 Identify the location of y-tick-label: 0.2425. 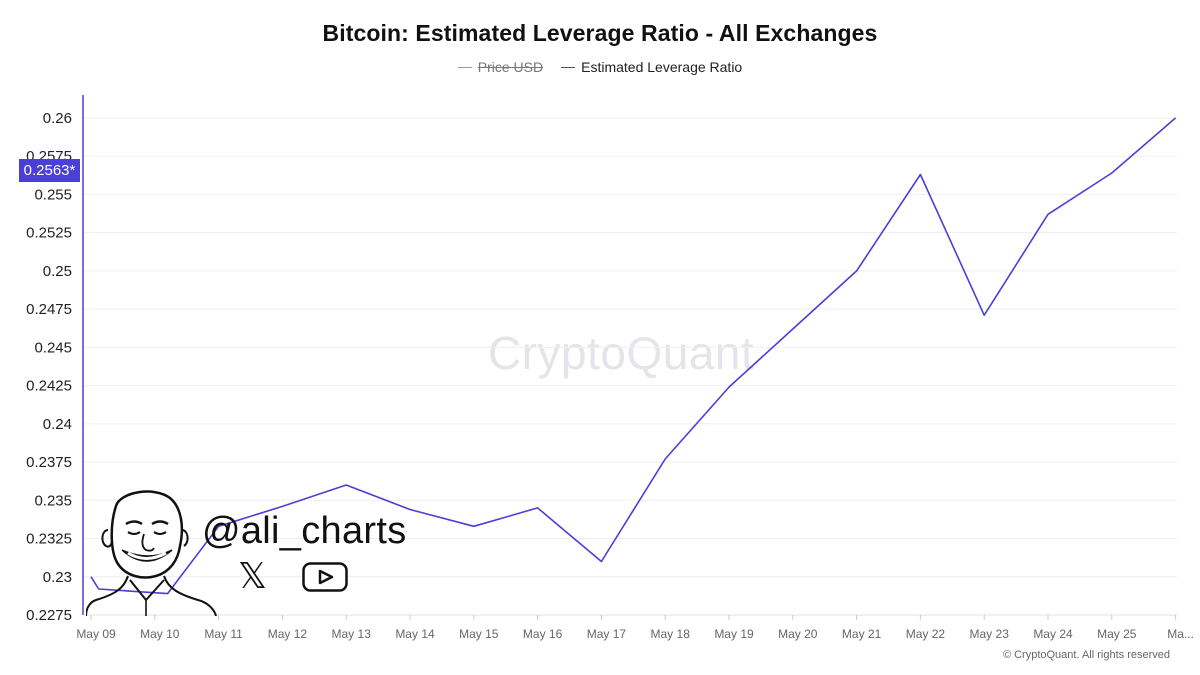
(49, 386).